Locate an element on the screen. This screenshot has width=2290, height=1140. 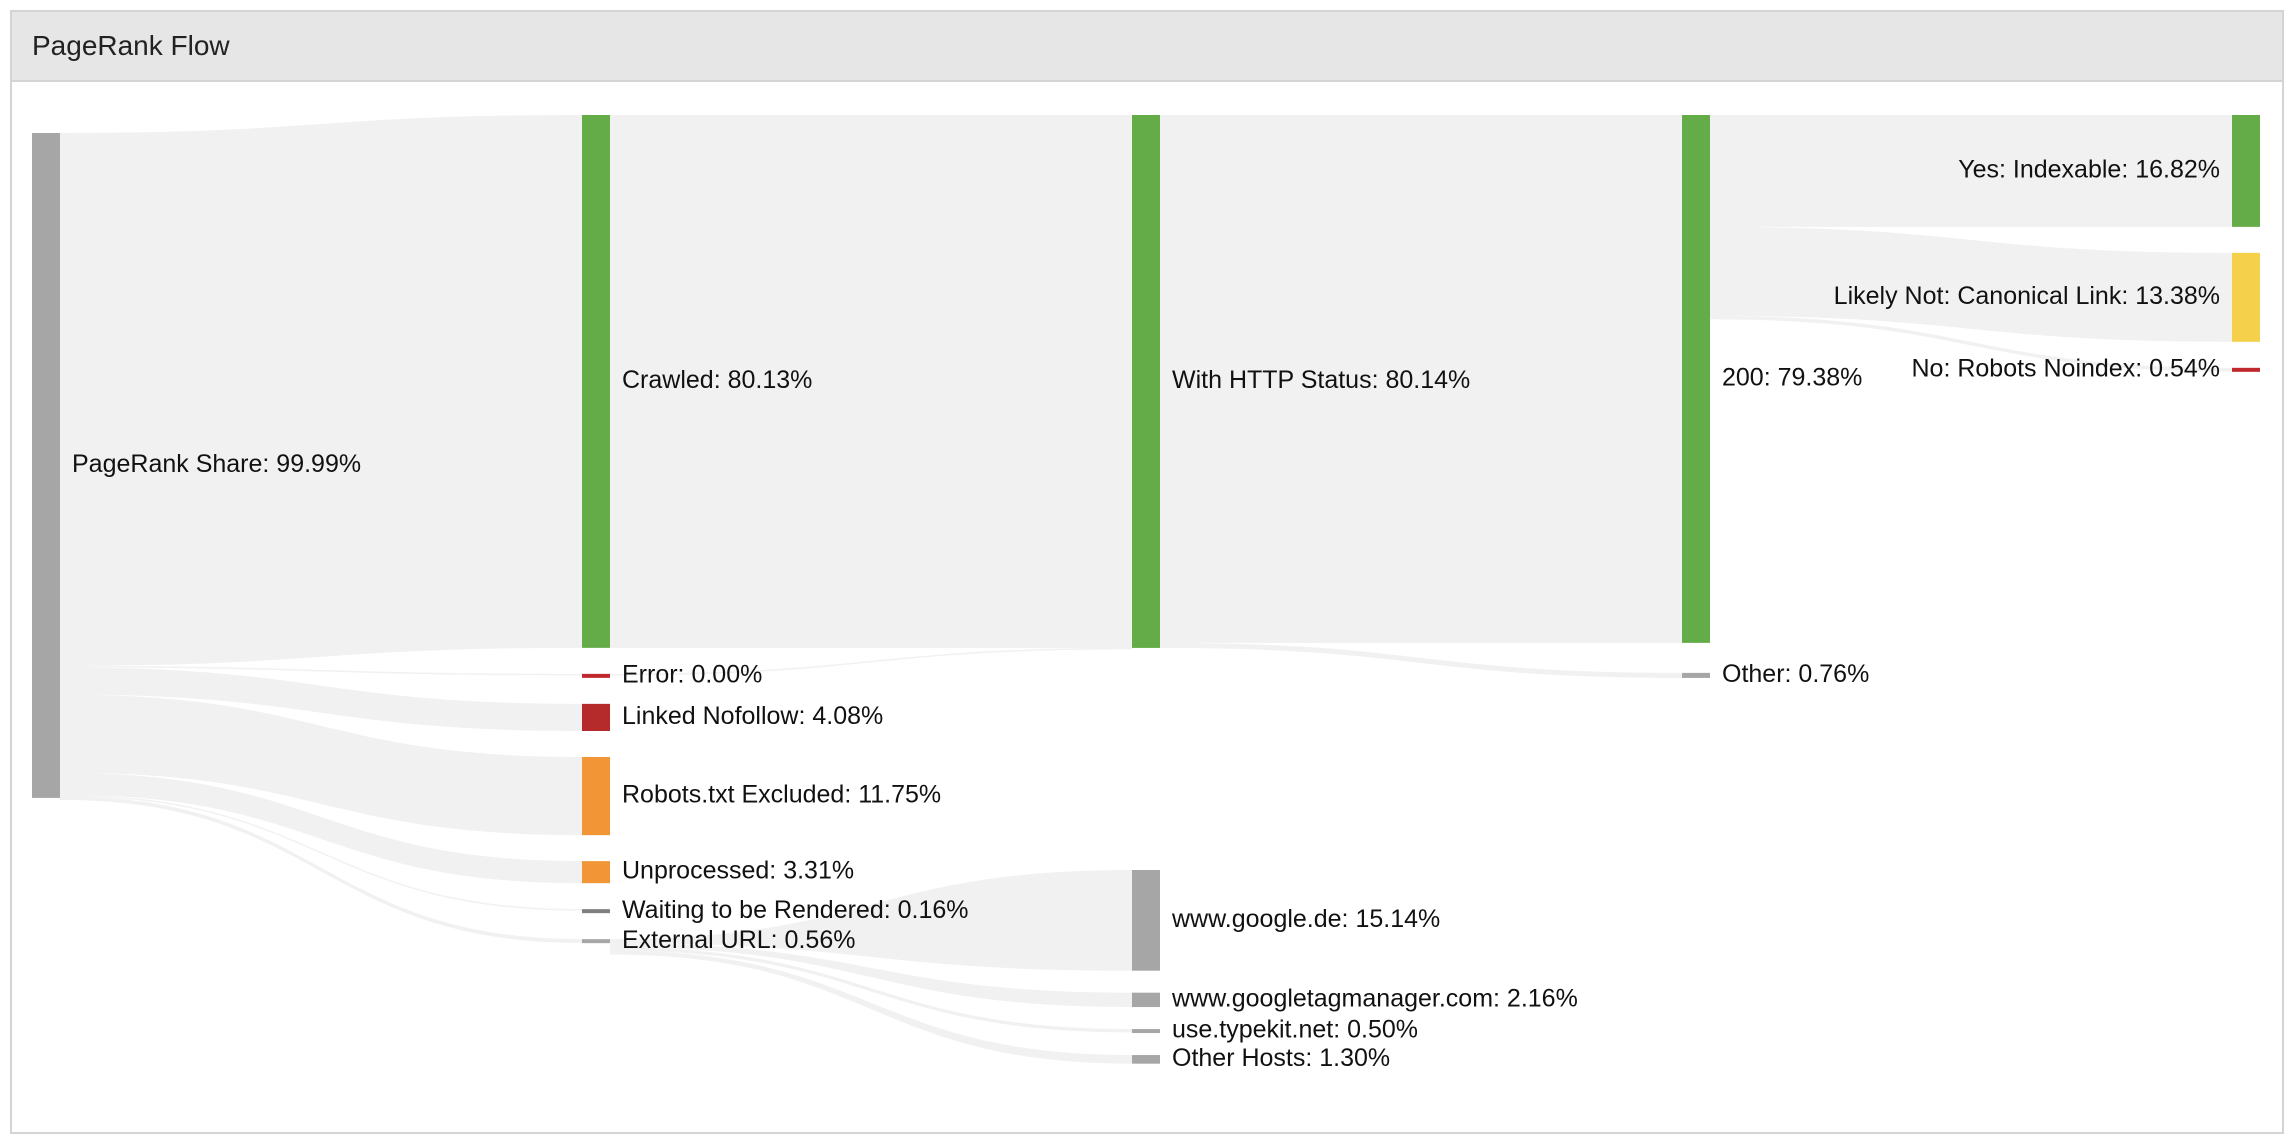
sankey-node-canonical is located at coordinates (2246, 297).